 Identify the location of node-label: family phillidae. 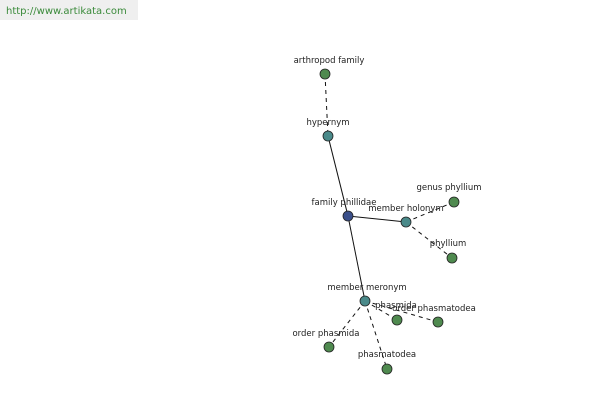
(344, 203).